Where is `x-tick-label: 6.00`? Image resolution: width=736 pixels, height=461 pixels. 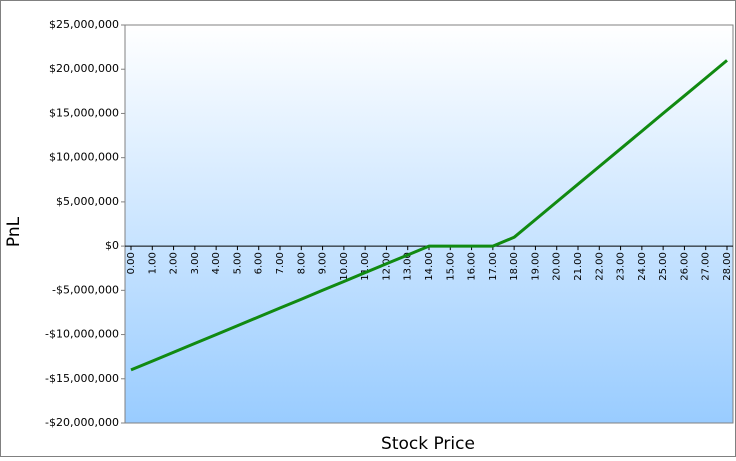 x-tick-label: 6.00 is located at coordinates (259, 263).